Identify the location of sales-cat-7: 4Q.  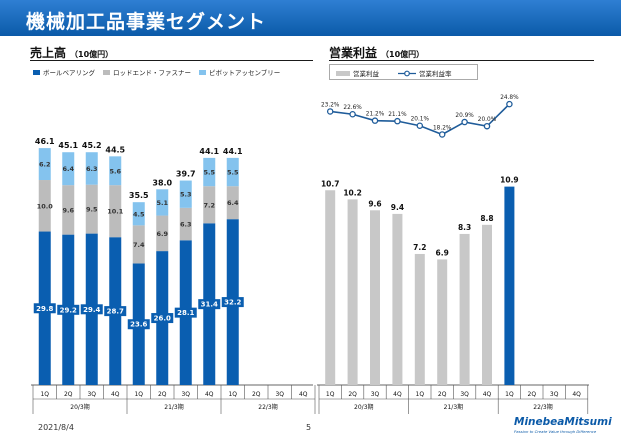
(209, 394).